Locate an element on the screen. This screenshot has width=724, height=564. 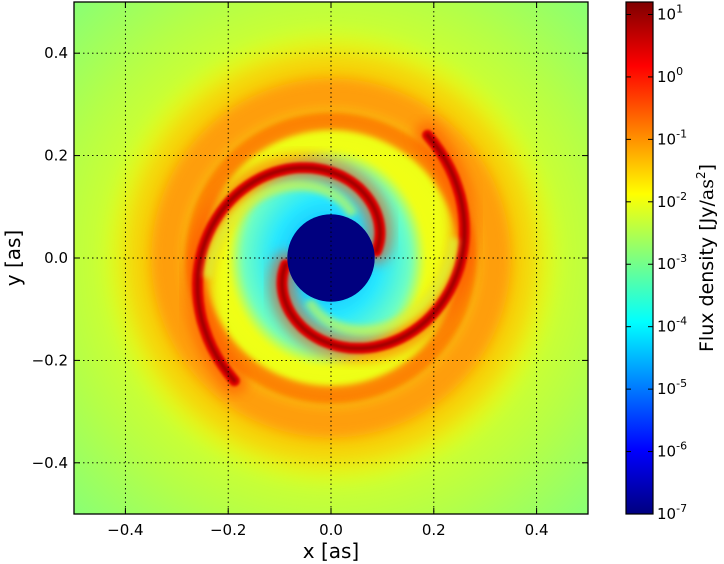
x-tick-label: −0.4 is located at coordinates (125, 530).